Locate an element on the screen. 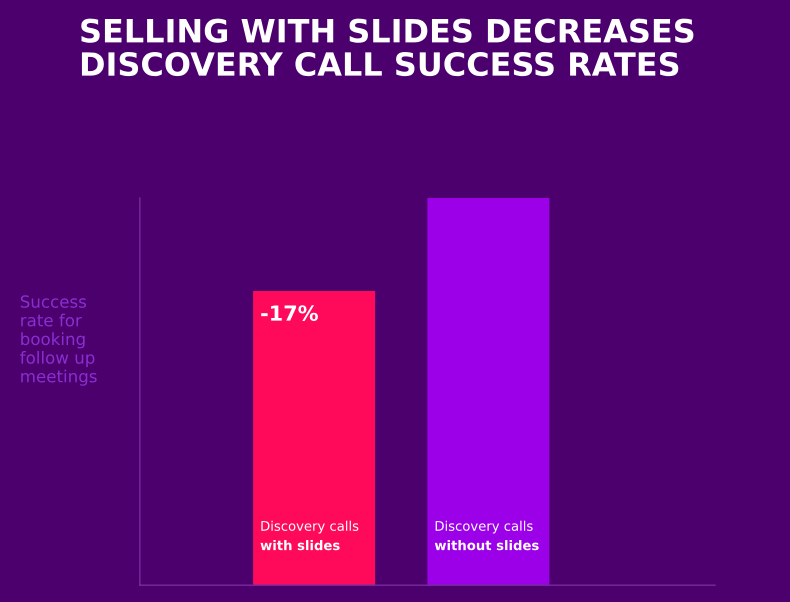  chart-title: SELLING WITH SLIDES DECREASES DISCOVERY CALL SUCCESS RATES is located at coordinates (387, 47).